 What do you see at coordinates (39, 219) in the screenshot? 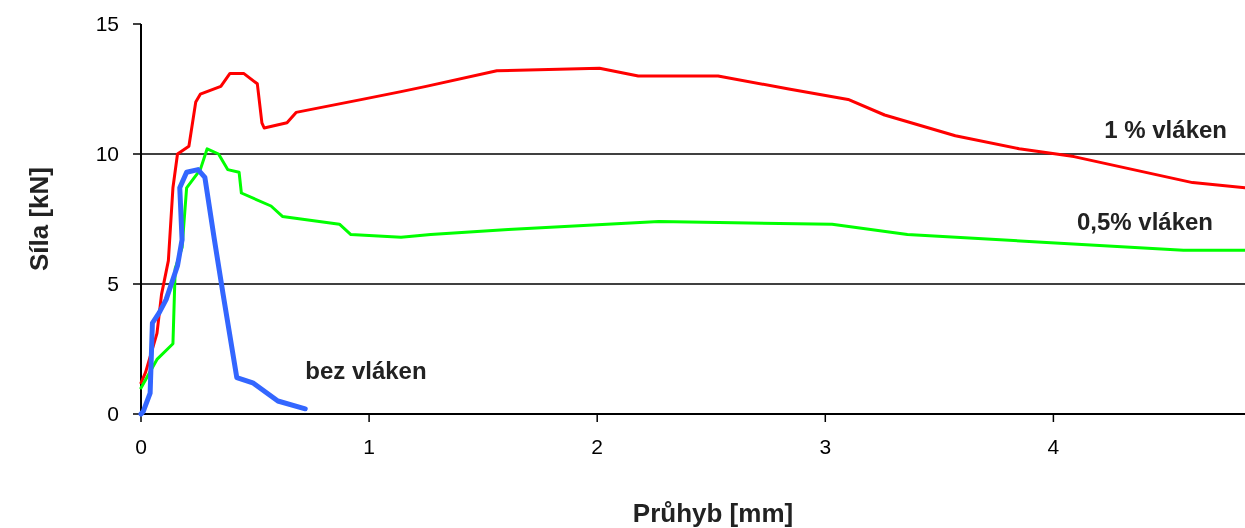
I see `y-axis-title: Síla [kN]` at bounding box center [39, 219].